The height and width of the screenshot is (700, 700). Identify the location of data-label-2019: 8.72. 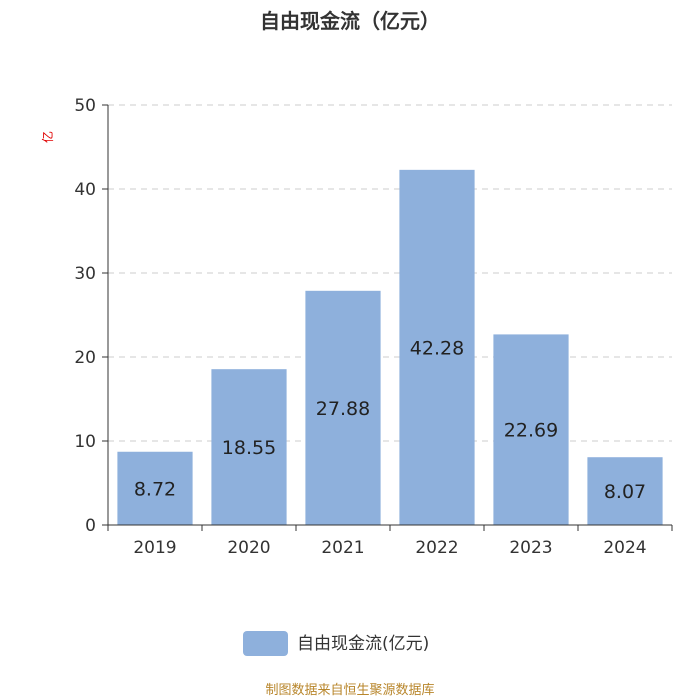
(155, 489).